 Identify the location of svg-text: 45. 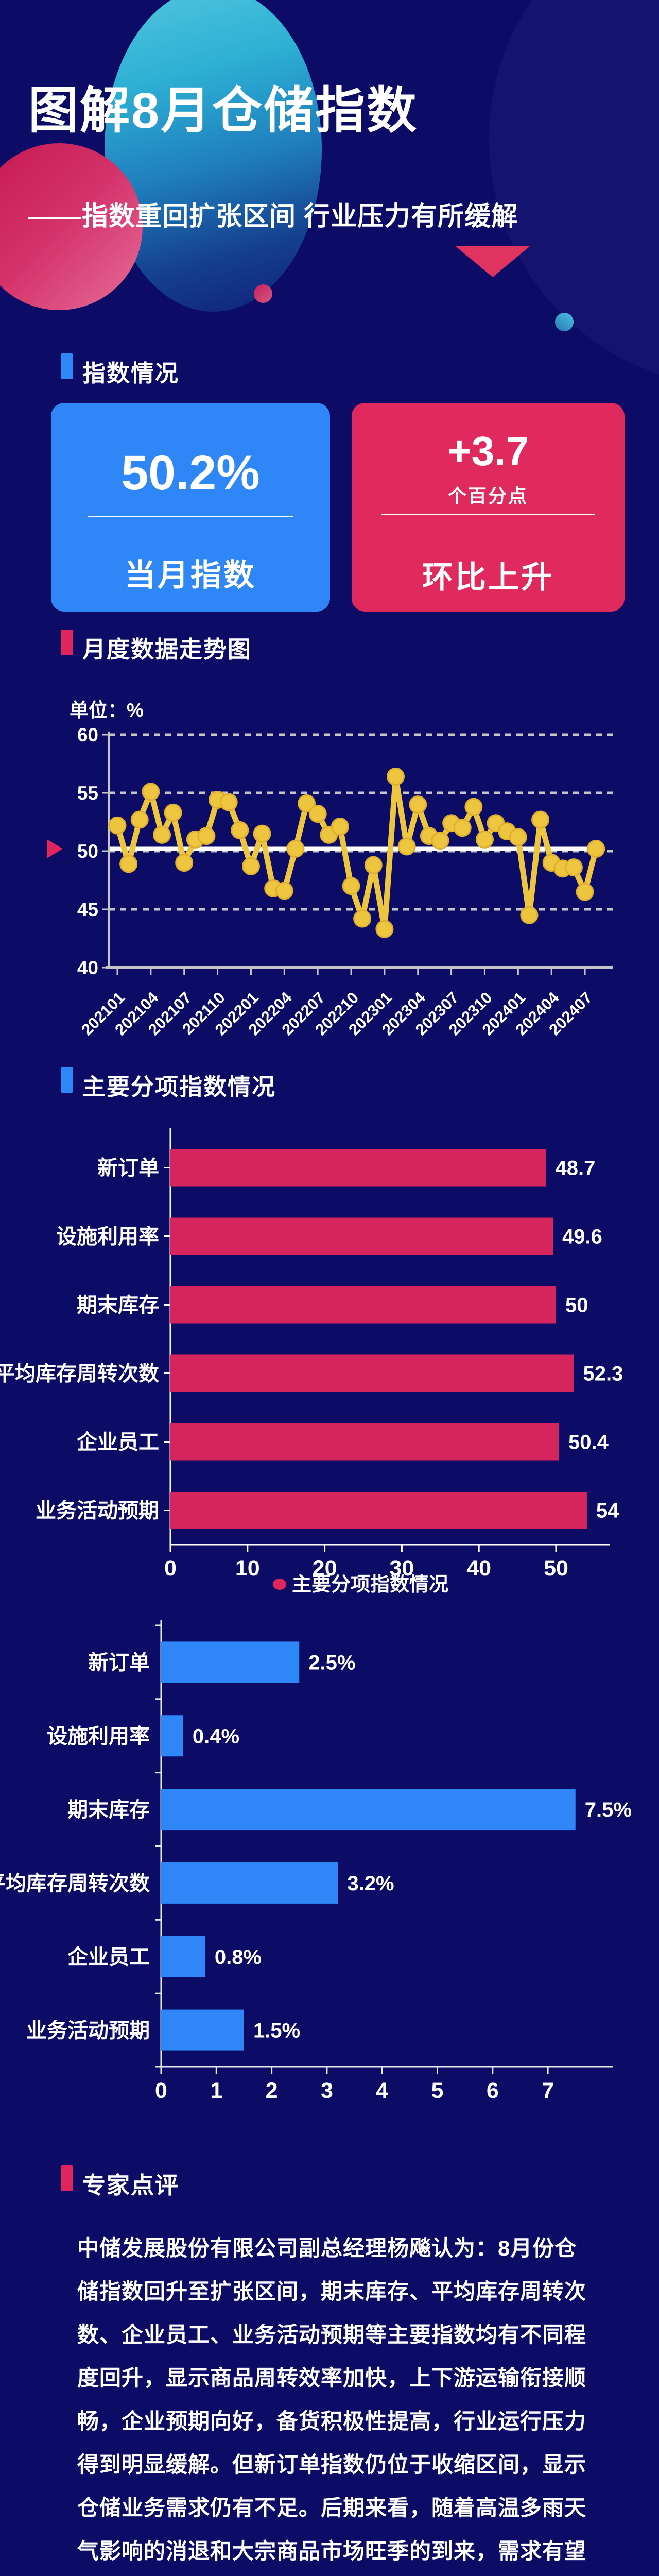
(88, 909).